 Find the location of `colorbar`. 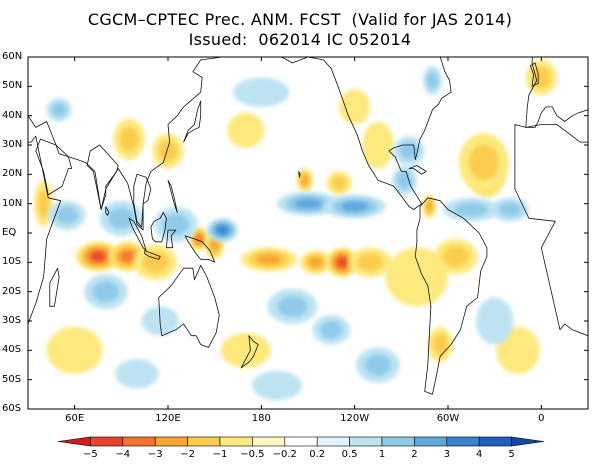

colorbar is located at coordinates (301, 441).